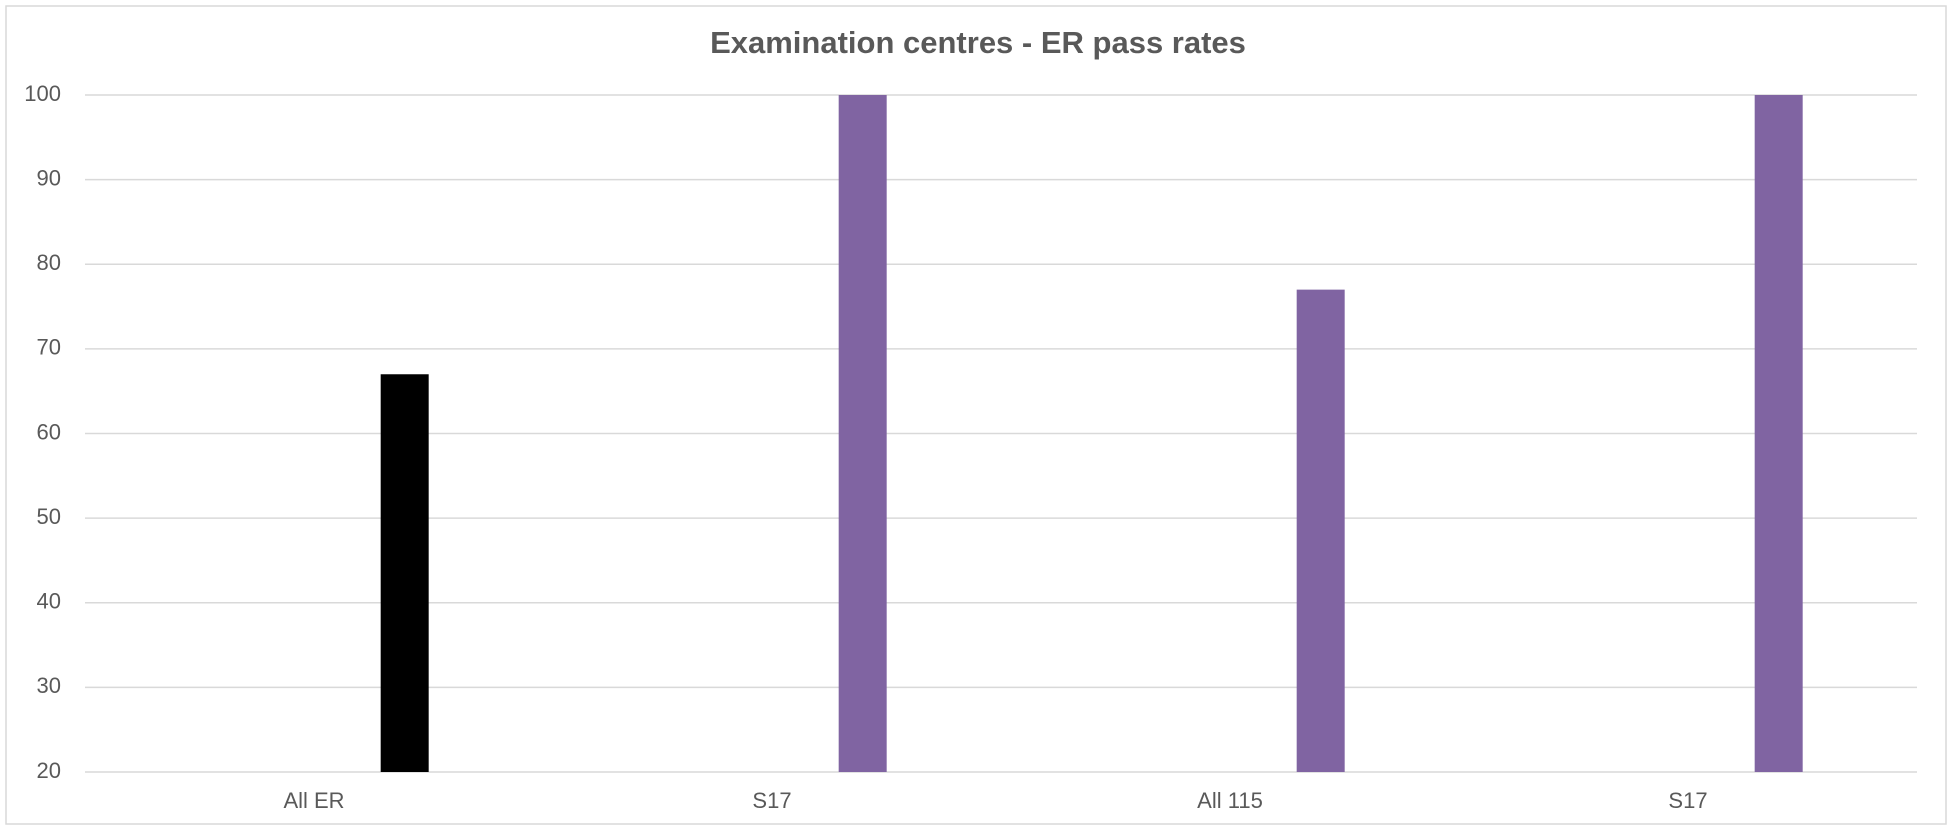 This screenshot has height=835, width=1952. What do you see at coordinates (49, 601) in the screenshot?
I see `y-tick-label: 40` at bounding box center [49, 601].